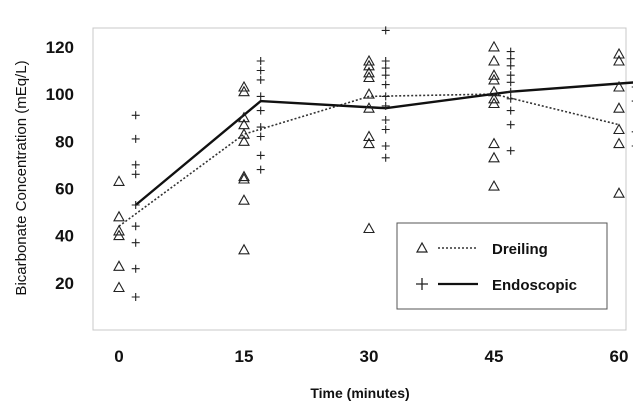 The width and height of the screenshot is (633, 408). I want to click on legend: Dreiling Endoscopic, so click(502, 266).